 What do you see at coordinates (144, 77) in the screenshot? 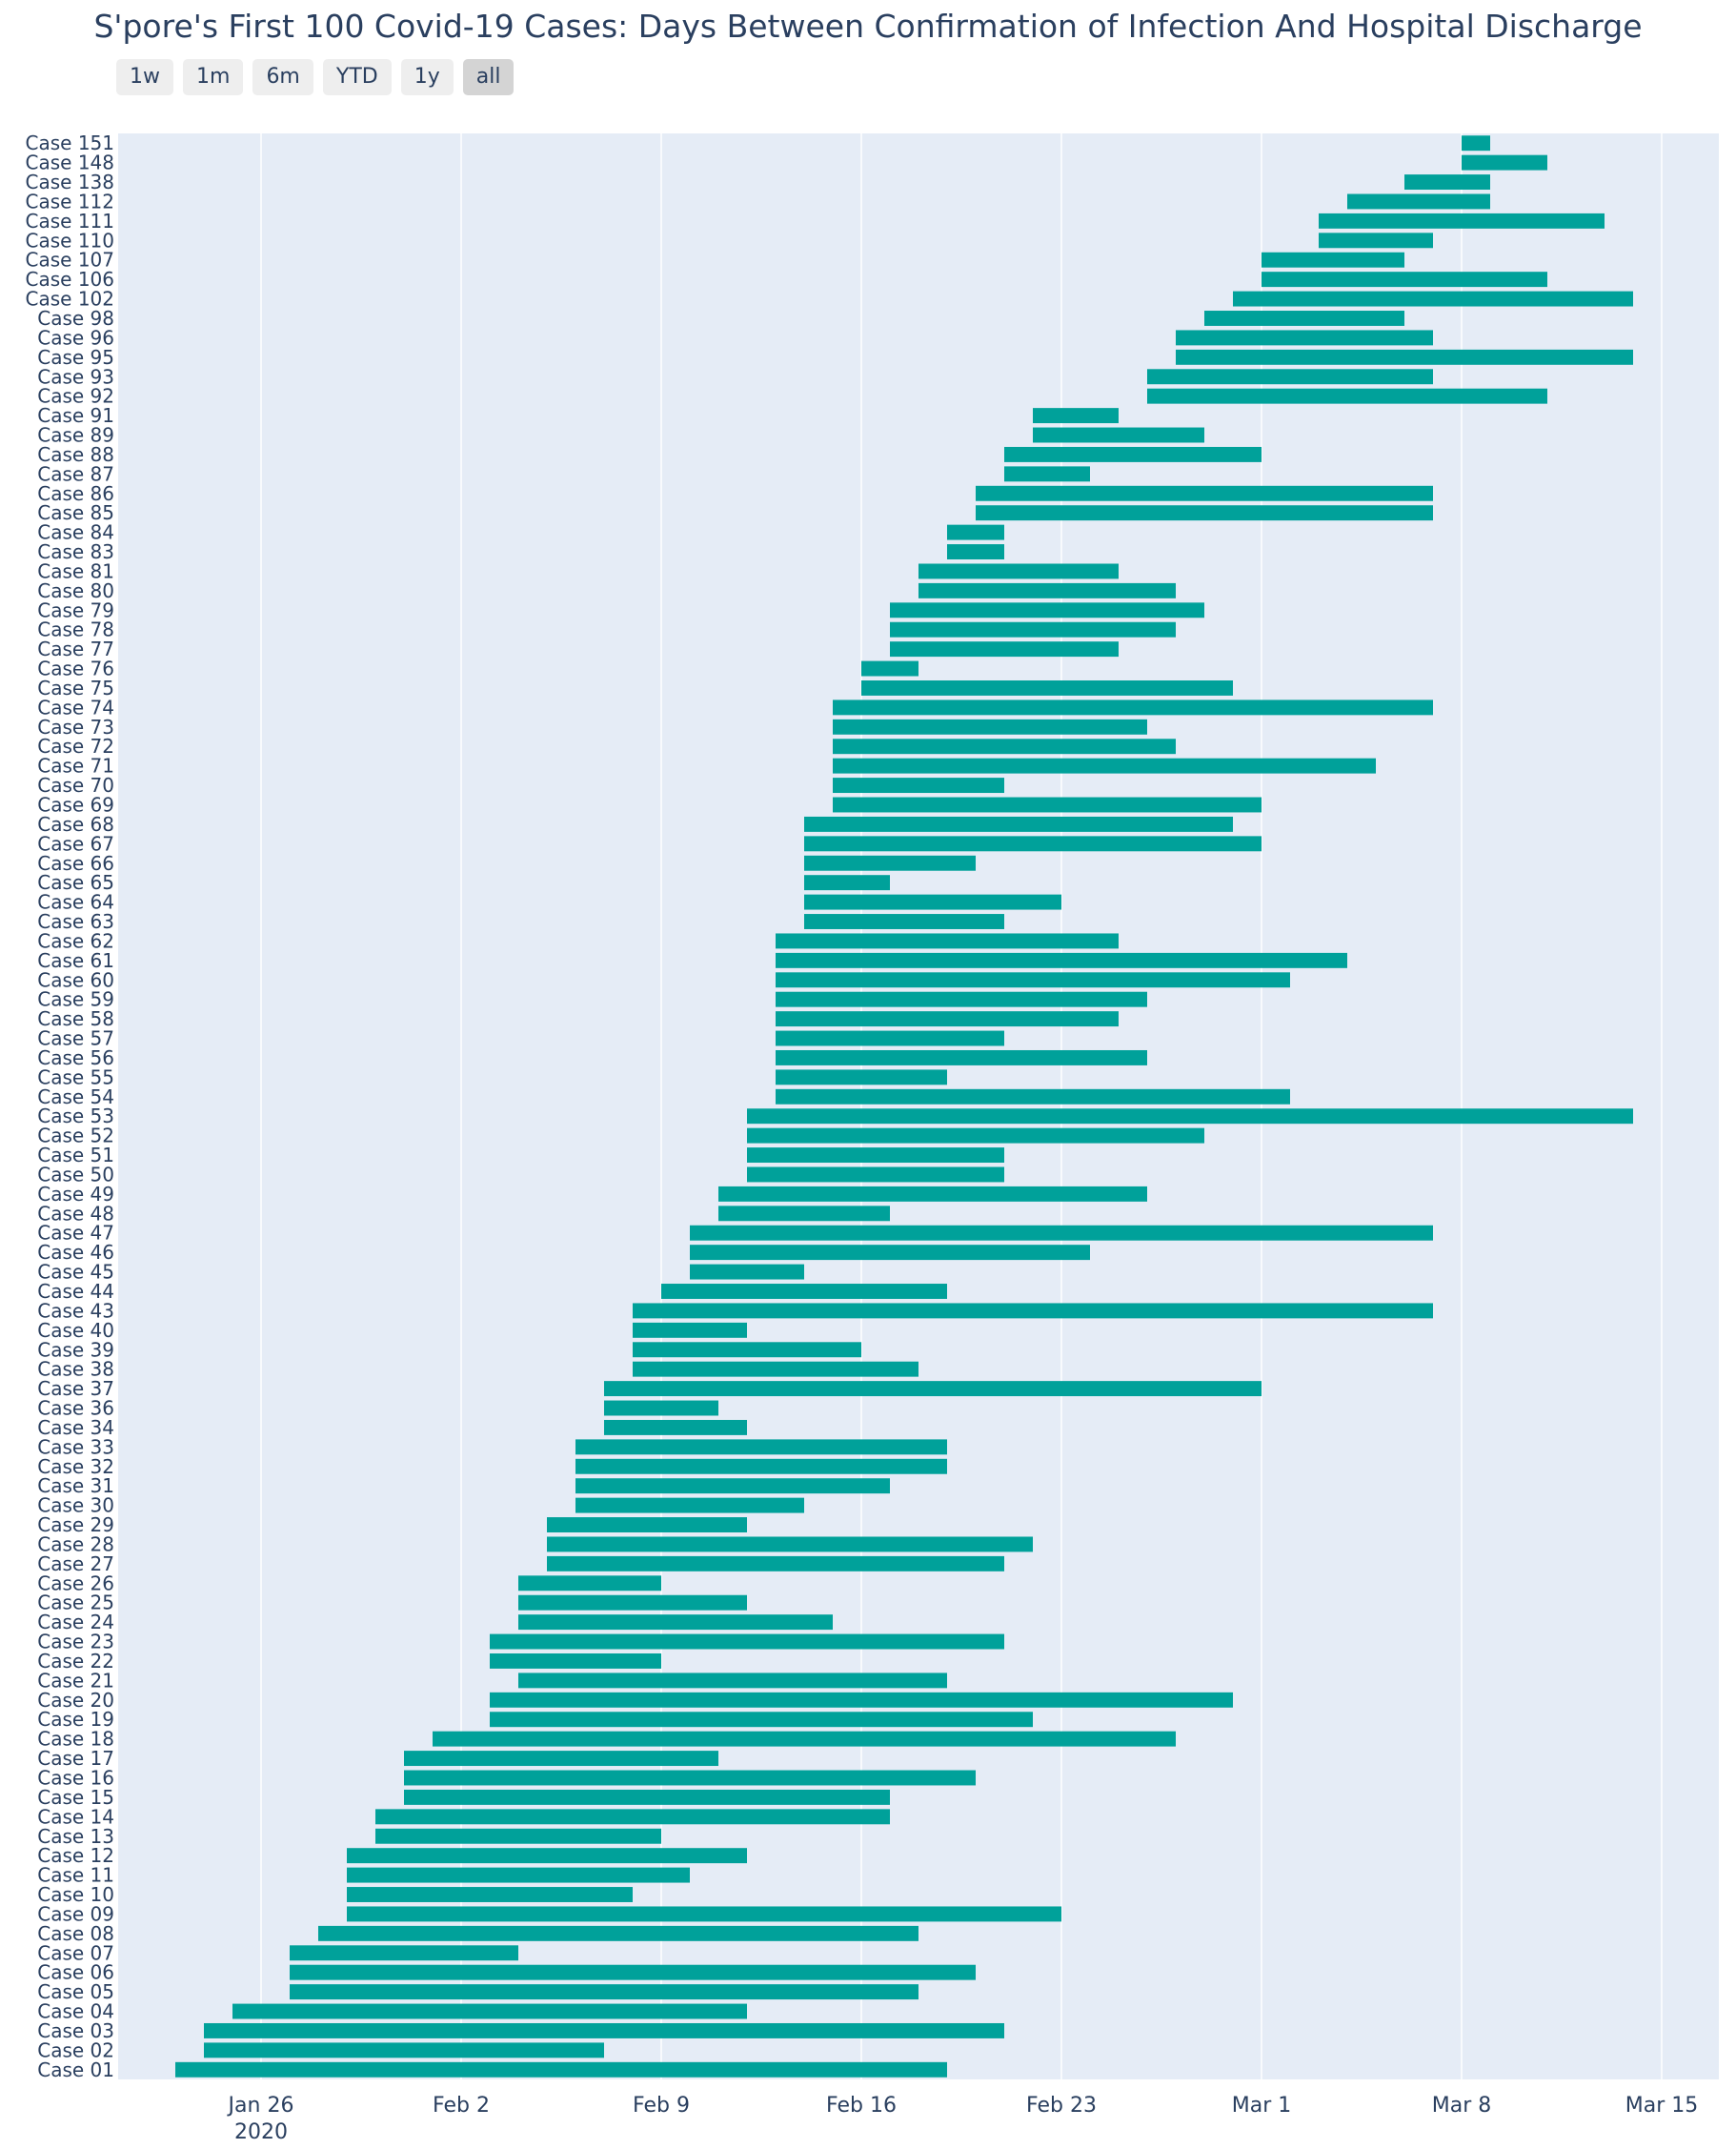
I see `range-button-1w: 1w` at bounding box center [144, 77].